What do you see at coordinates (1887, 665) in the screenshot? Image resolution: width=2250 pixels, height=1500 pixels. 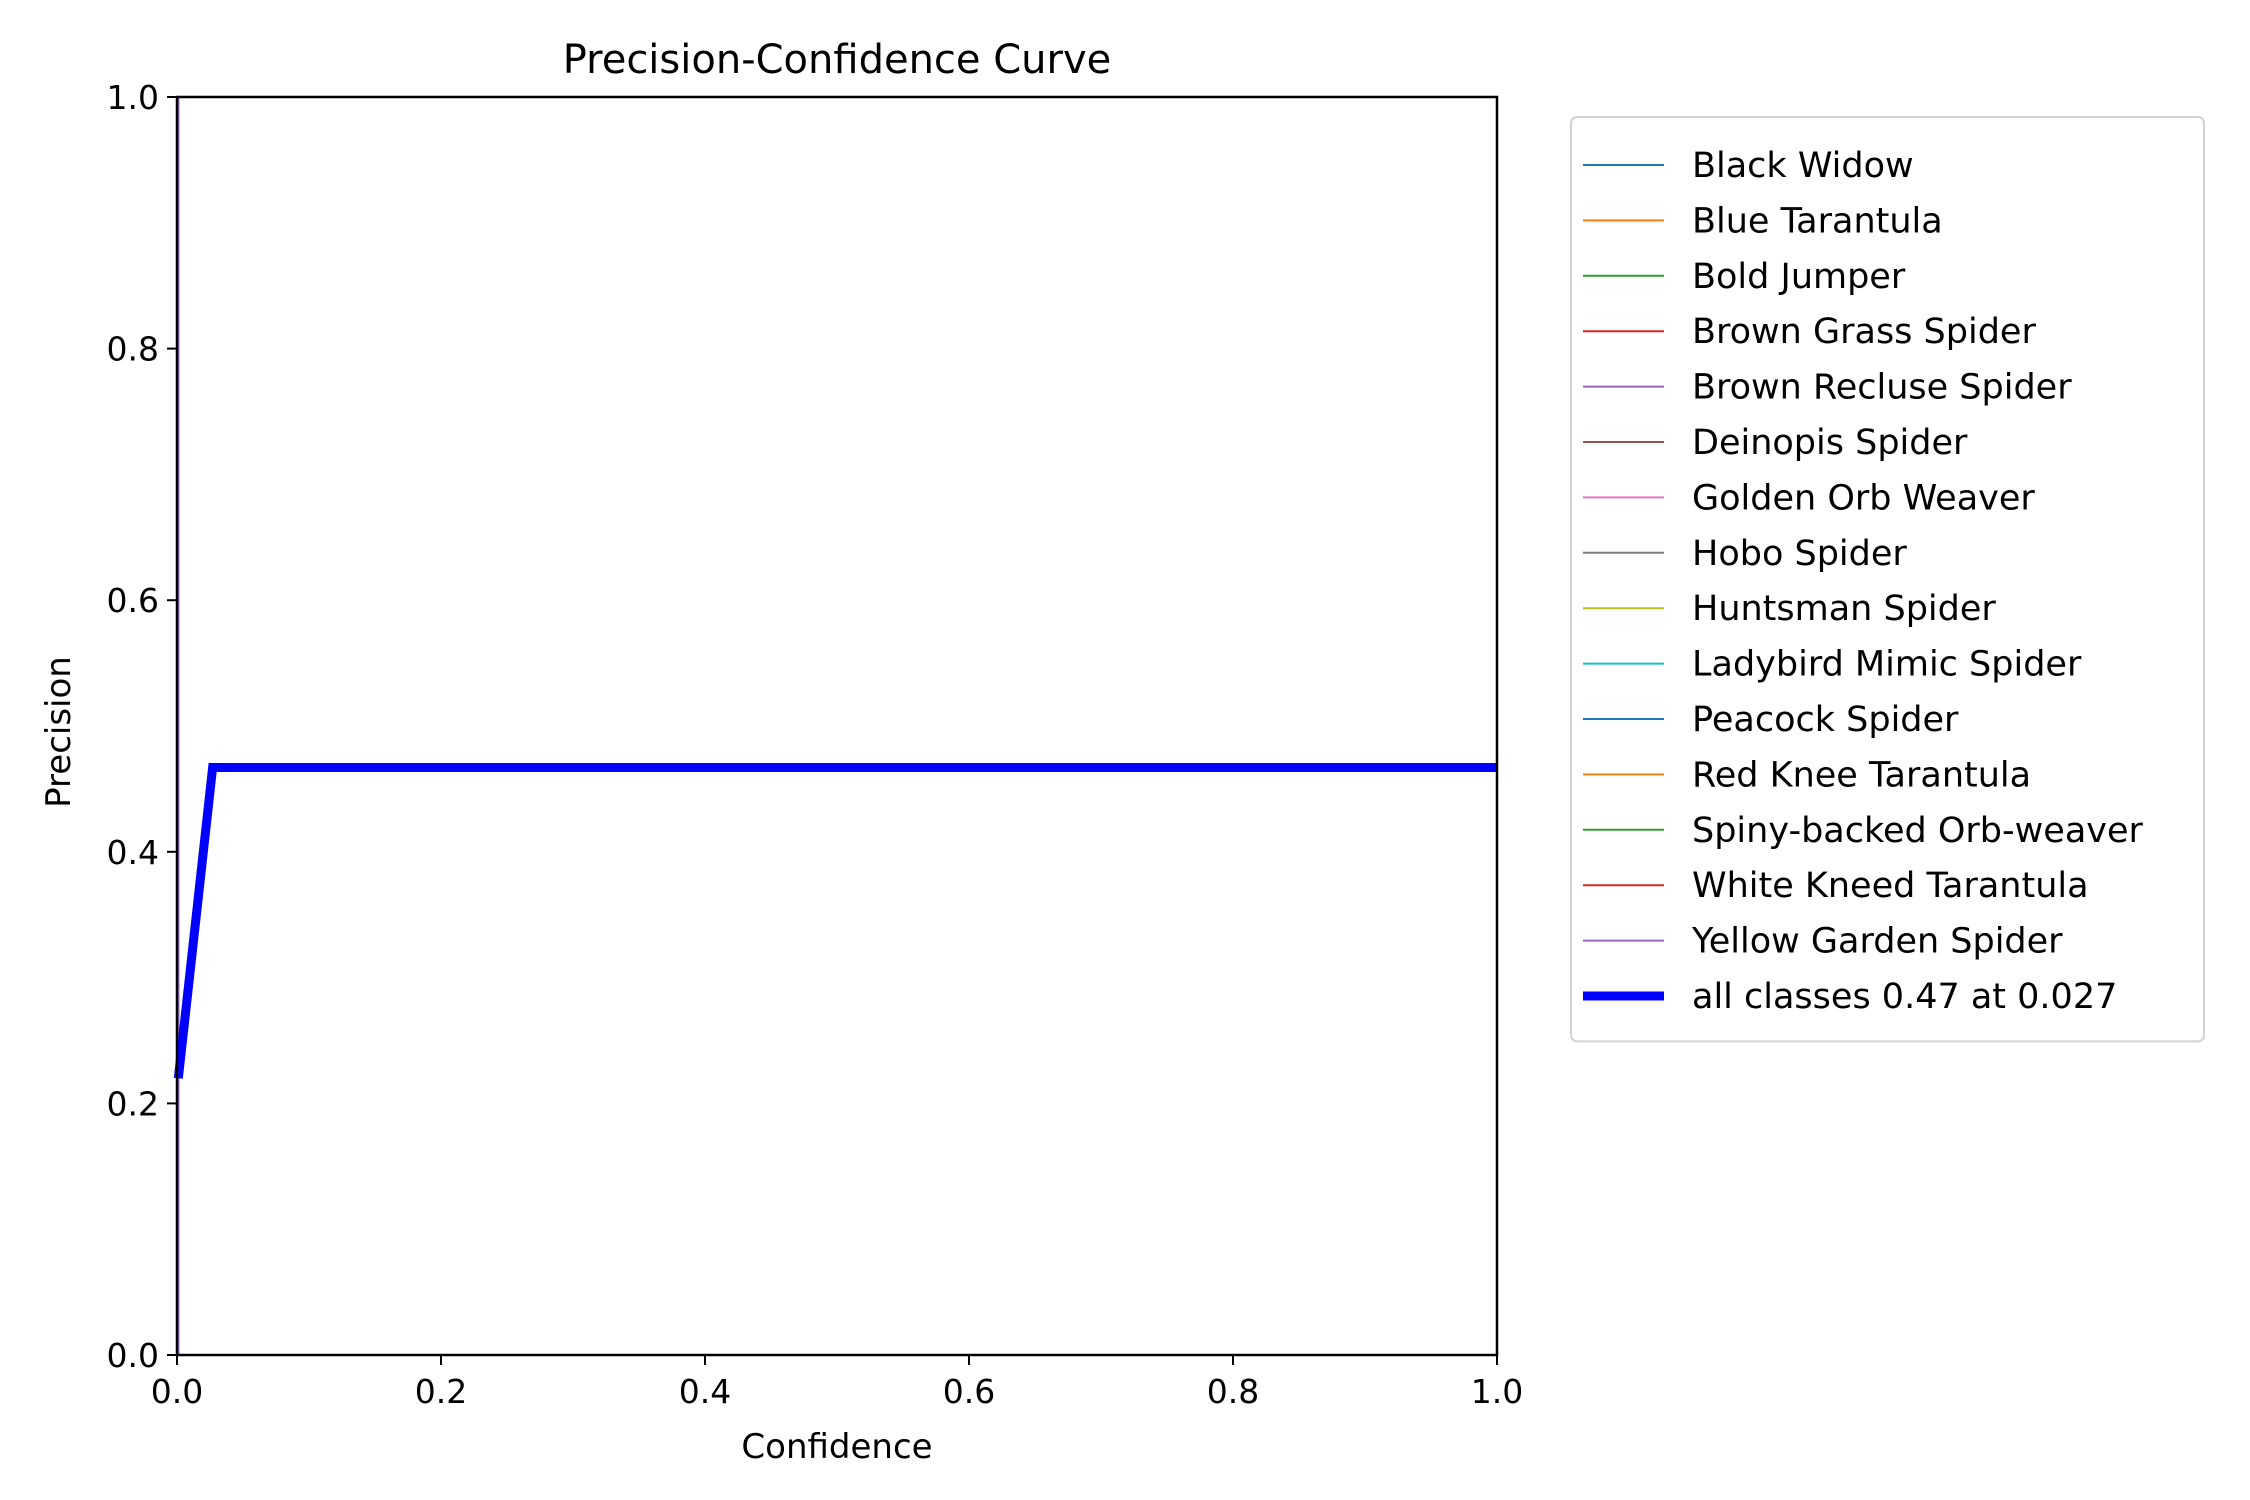 I see `legend-label-9: Ladybird Mimic Spider` at bounding box center [1887, 665].